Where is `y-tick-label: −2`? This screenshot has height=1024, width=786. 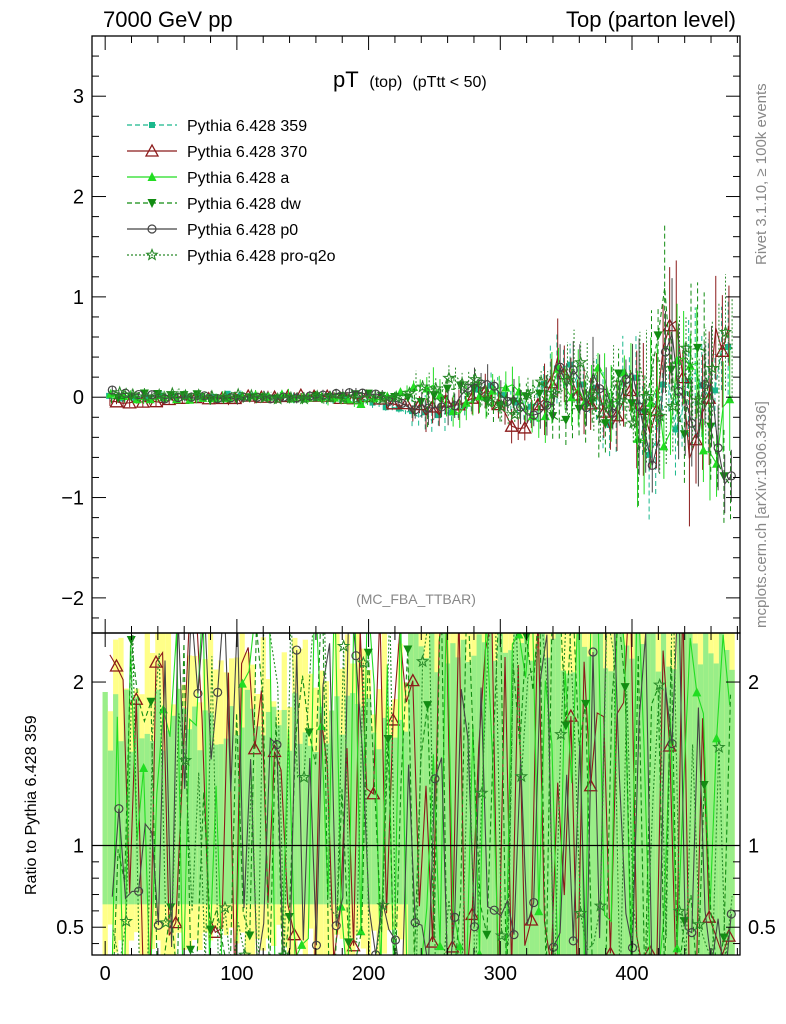 y-tick-label: −2 is located at coordinates (72, 599).